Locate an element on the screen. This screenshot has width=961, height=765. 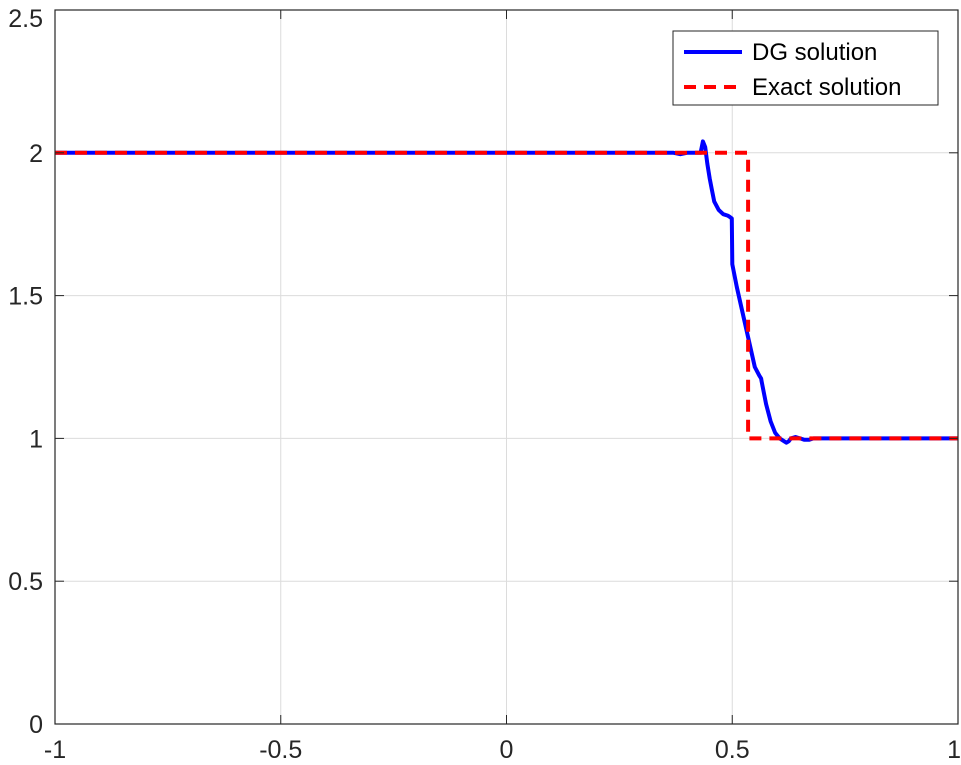
y-tick-label: 2.5 is located at coordinates (25, 19).